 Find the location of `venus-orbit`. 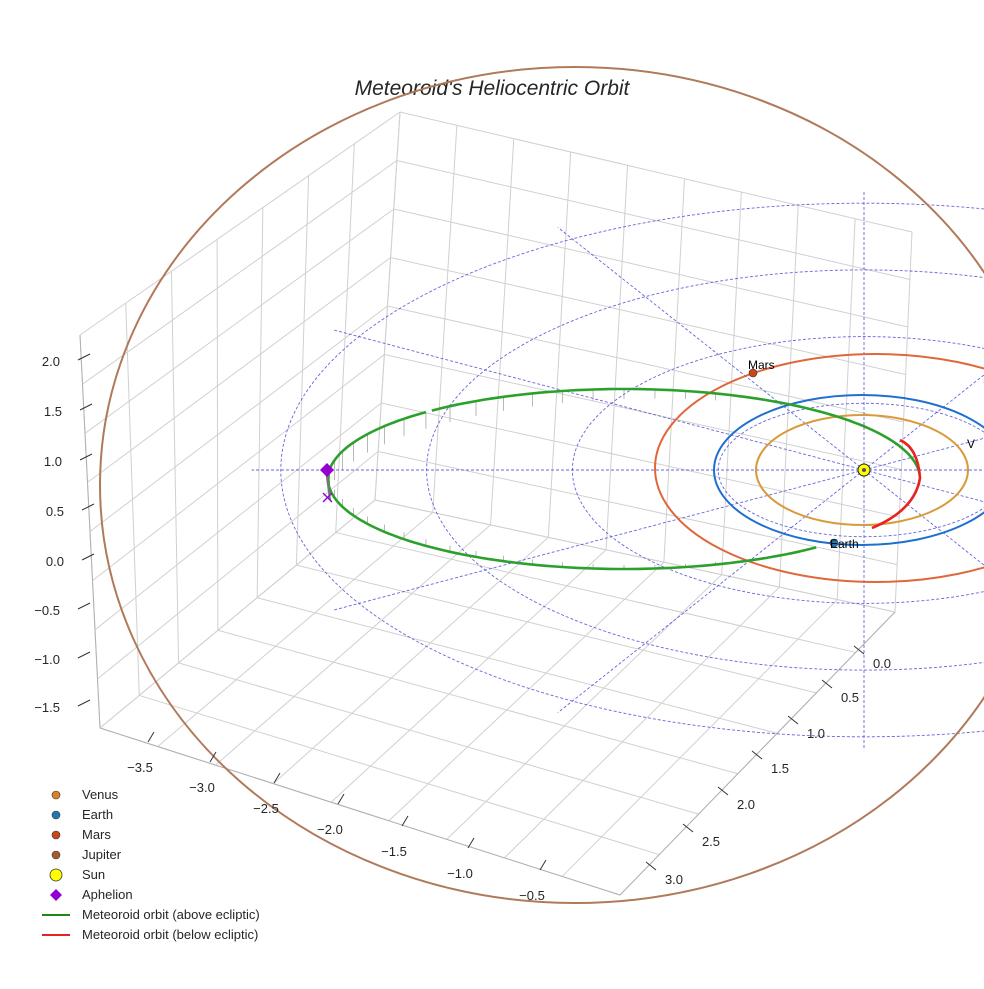

venus-orbit is located at coordinates (862, 470).